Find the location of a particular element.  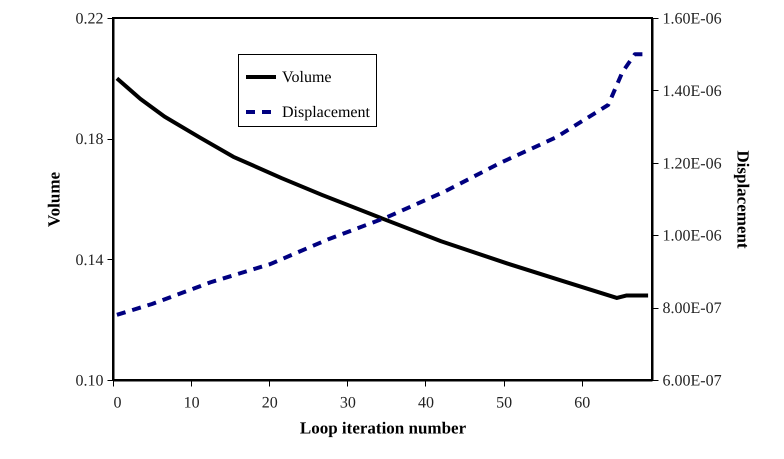

y2-tick-label: 8.00E-07 is located at coordinates (692, 309).